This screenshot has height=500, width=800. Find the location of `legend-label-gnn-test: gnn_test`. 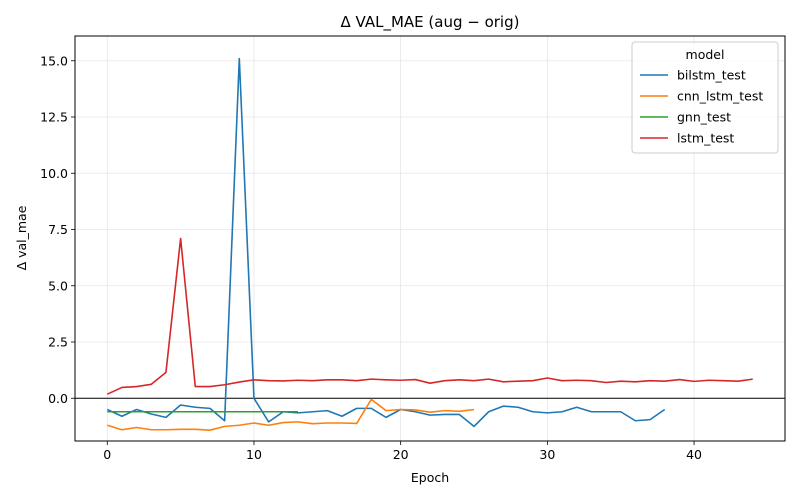

legend-label-gnn-test: gnn_test is located at coordinates (704, 117).